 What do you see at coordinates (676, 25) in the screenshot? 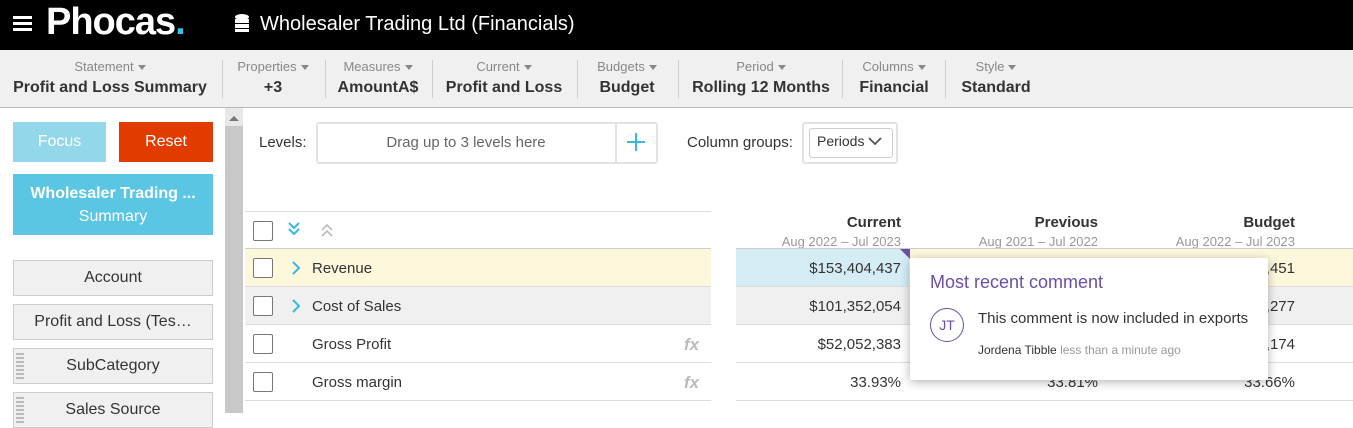
I see `top-bar` at bounding box center [676, 25].